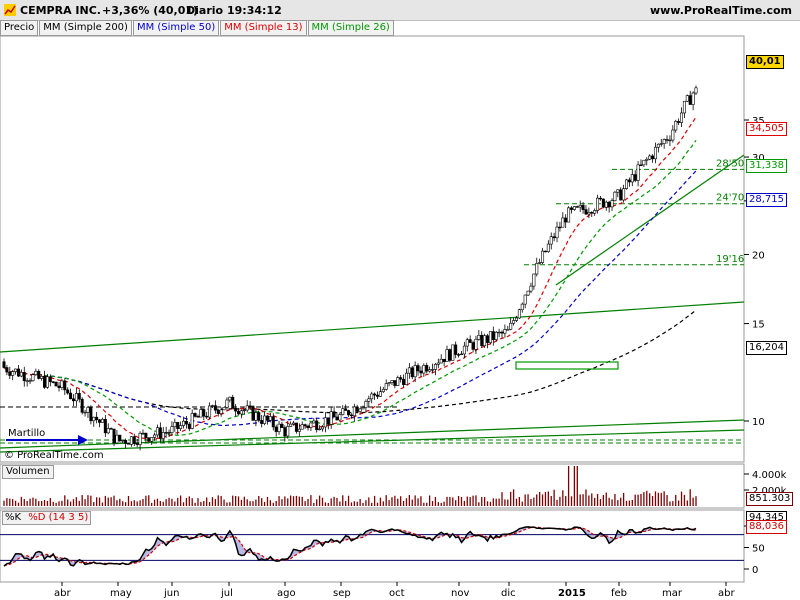  I want to click on stoch-fill-area, so click(350, 546).